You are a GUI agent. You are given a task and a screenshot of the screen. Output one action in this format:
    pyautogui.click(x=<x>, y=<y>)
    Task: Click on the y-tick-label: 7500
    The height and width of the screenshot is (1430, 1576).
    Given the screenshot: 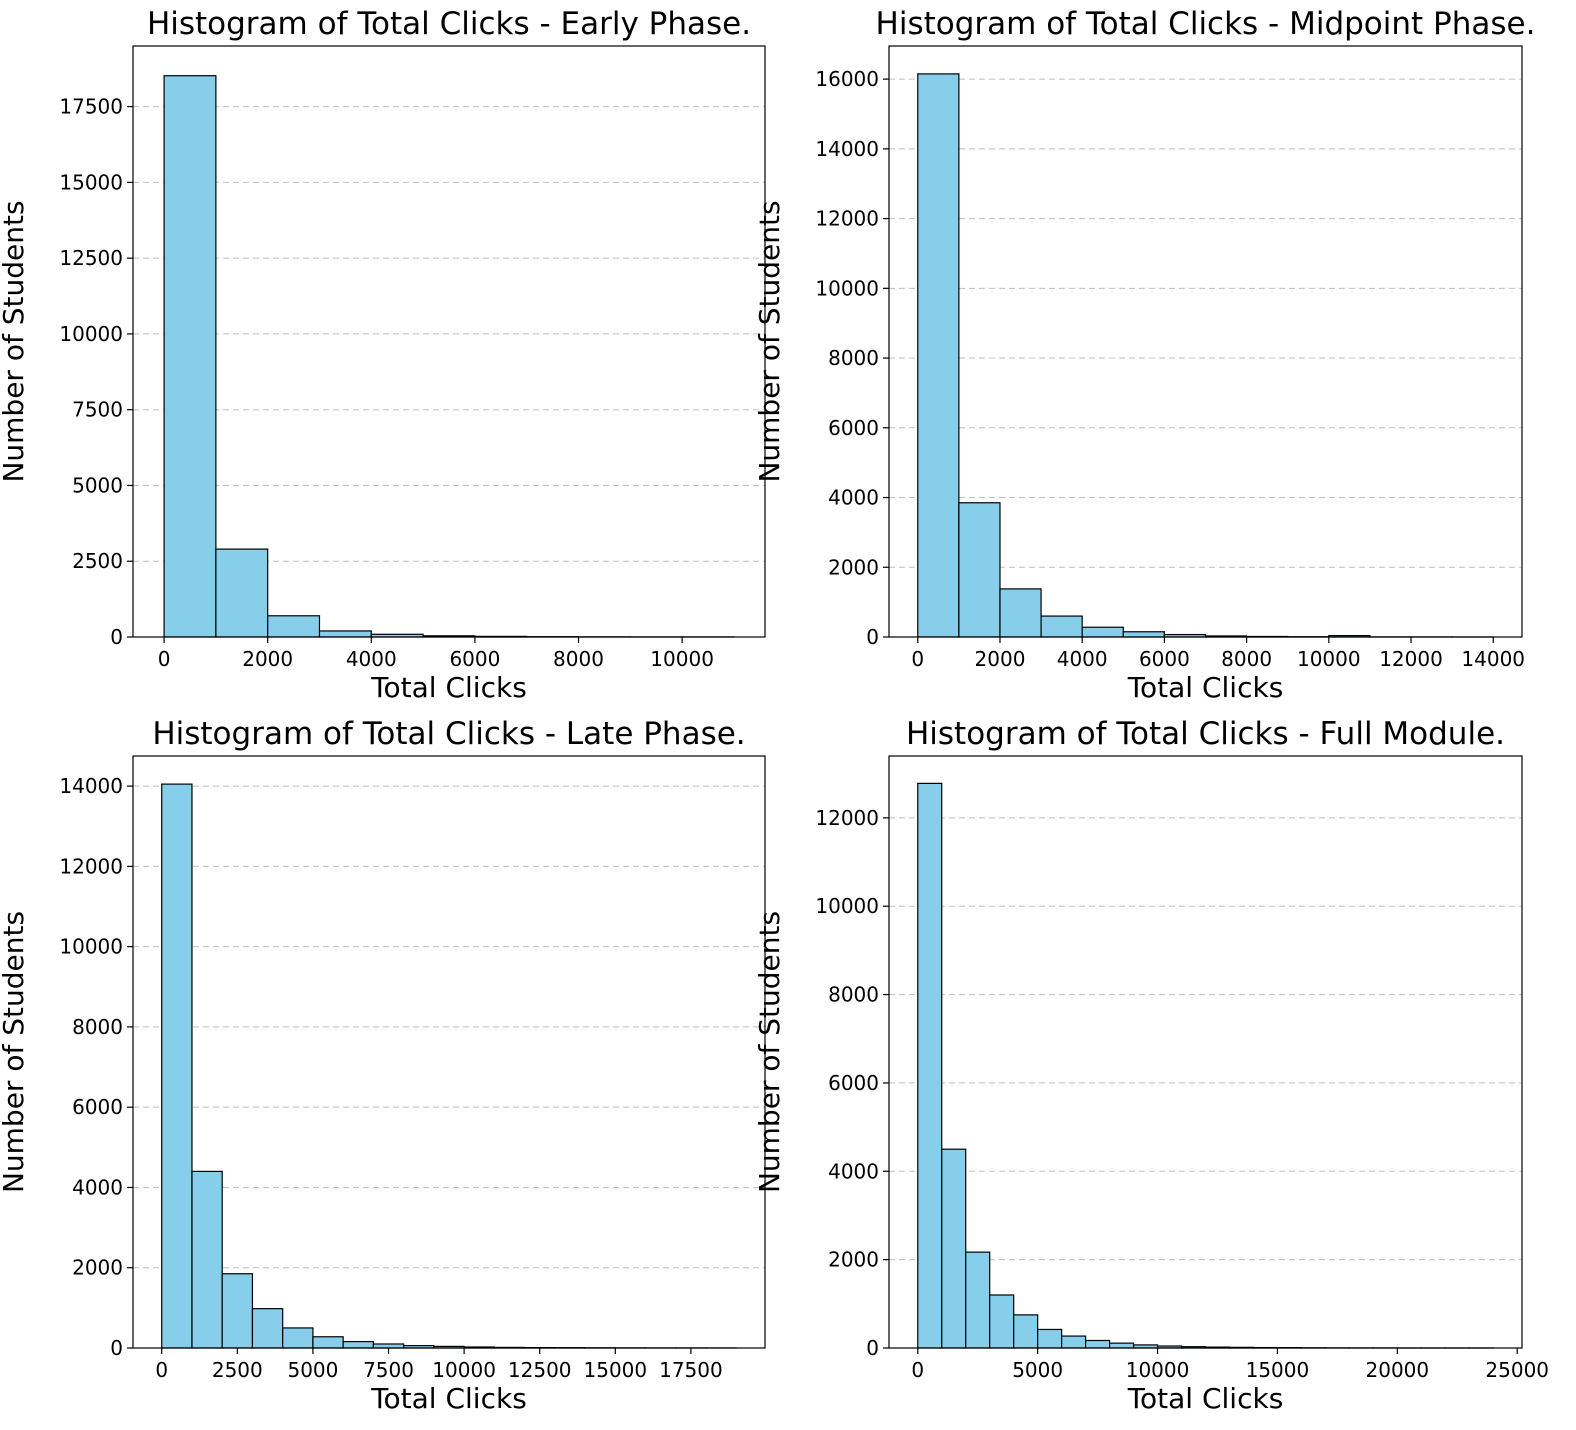 What is the action you would take?
    pyautogui.click(x=97, y=410)
    